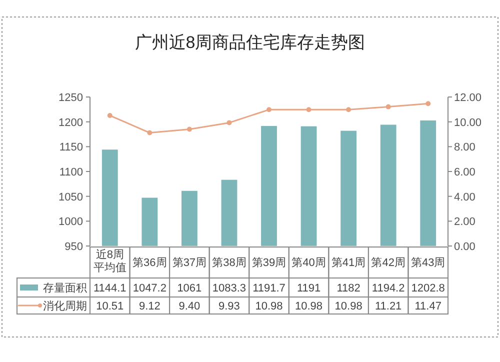 Image resolution: width=500 pixels, height=362 pixels. I want to click on x-tick-label: 第37周, so click(189, 263).